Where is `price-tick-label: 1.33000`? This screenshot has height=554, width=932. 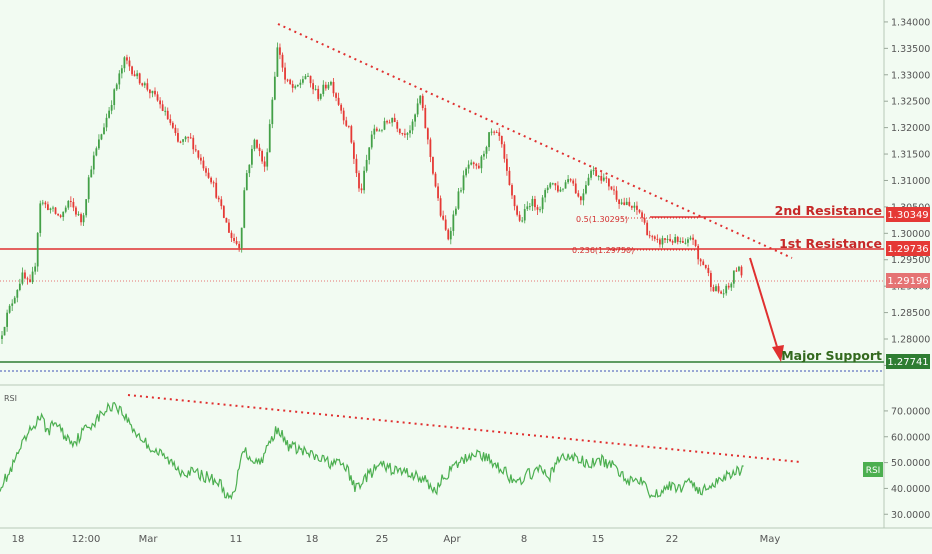 price-tick-label: 1.33000 is located at coordinates (910, 75).